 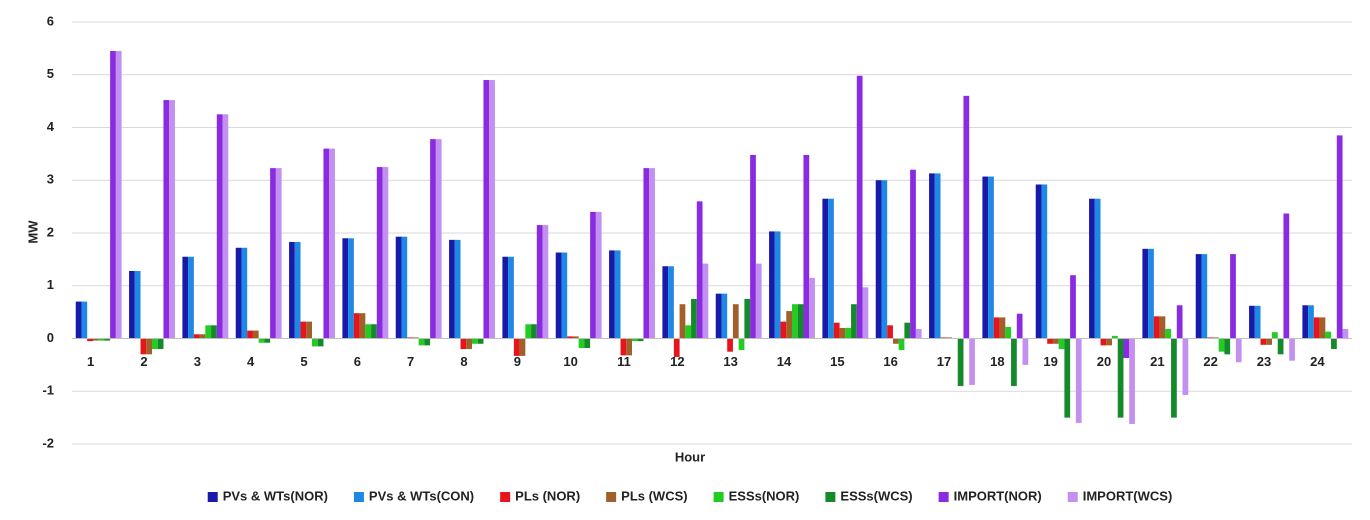 I want to click on x-tick-label: 23, so click(x=1264, y=361).